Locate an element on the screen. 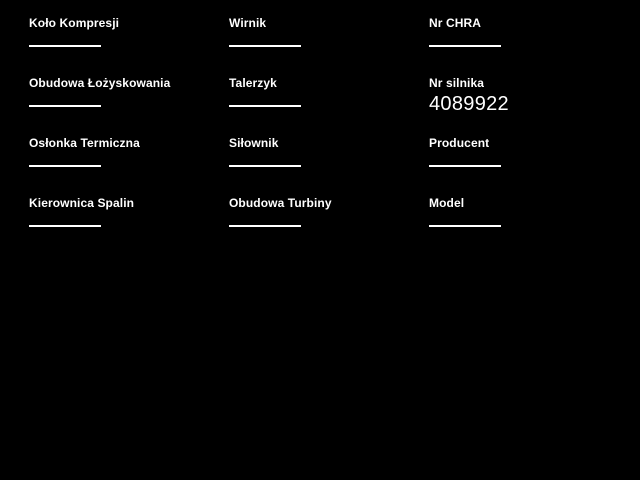 The width and height of the screenshot is (640, 480). field-label: Siłownik is located at coordinates (254, 143).